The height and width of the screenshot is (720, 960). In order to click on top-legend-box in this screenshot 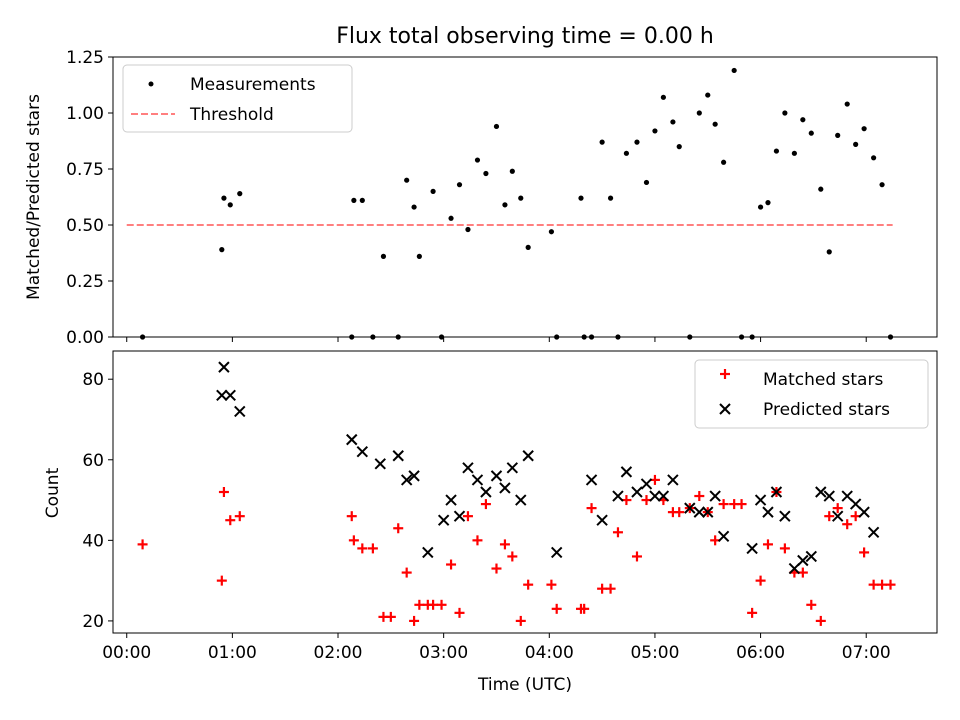, I will do `click(237, 98)`.